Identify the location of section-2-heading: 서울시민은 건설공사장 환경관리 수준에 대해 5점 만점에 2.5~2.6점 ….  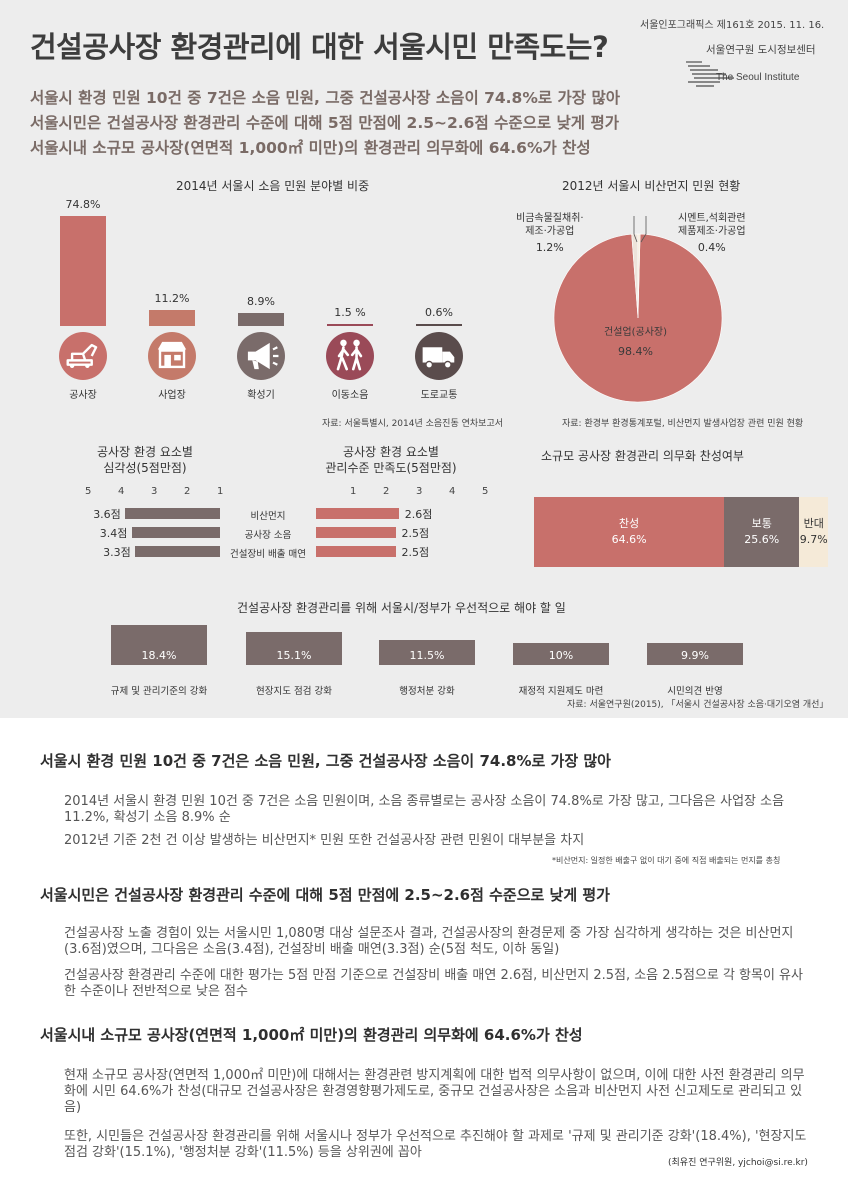
(325, 895).